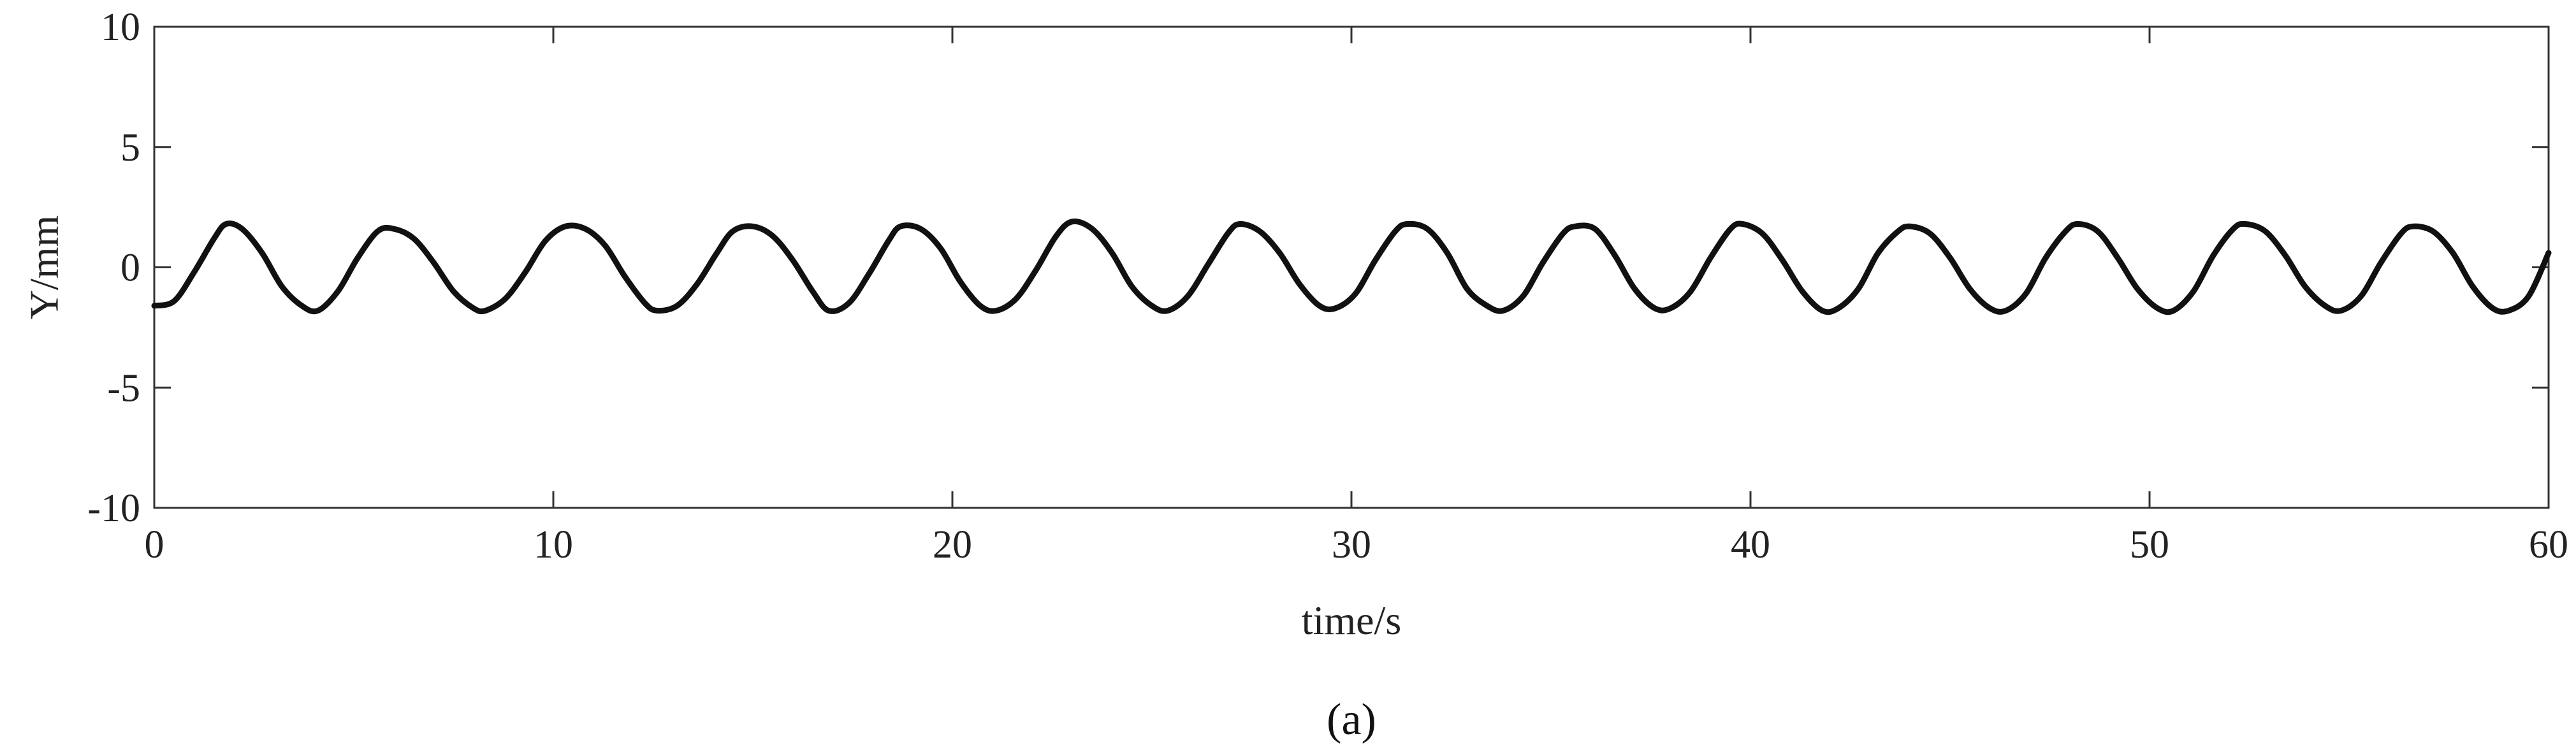 This screenshot has width=2576, height=750. Describe the element at coordinates (2548, 544) in the screenshot. I see `x-tick-label: 60` at that location.